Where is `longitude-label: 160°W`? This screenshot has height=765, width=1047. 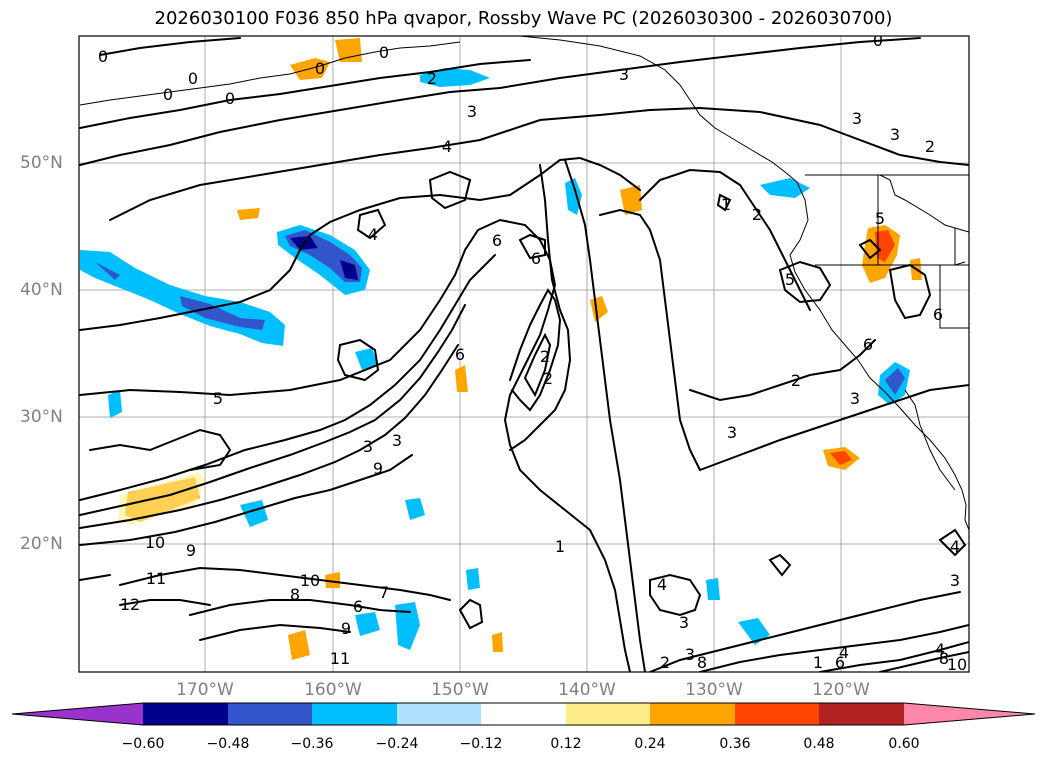 longitude-label: 160°W is located at coordinates (333, 690).